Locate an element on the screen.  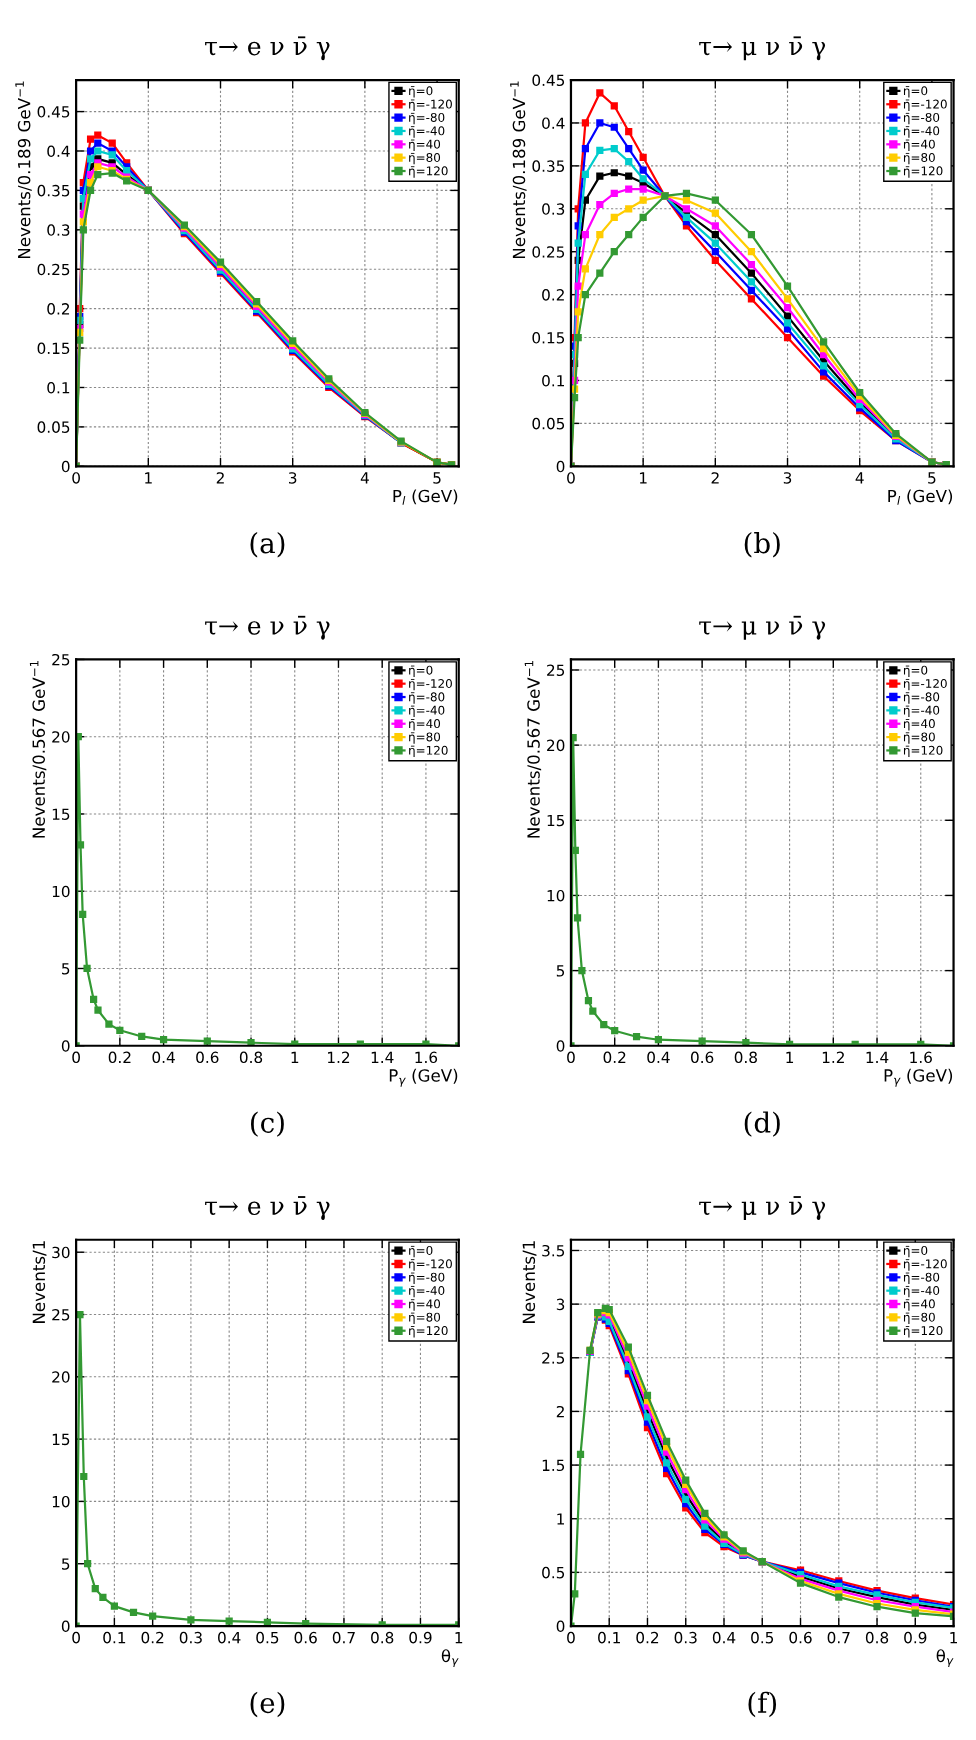
text: (c) is located at coordinates (267, 1124).